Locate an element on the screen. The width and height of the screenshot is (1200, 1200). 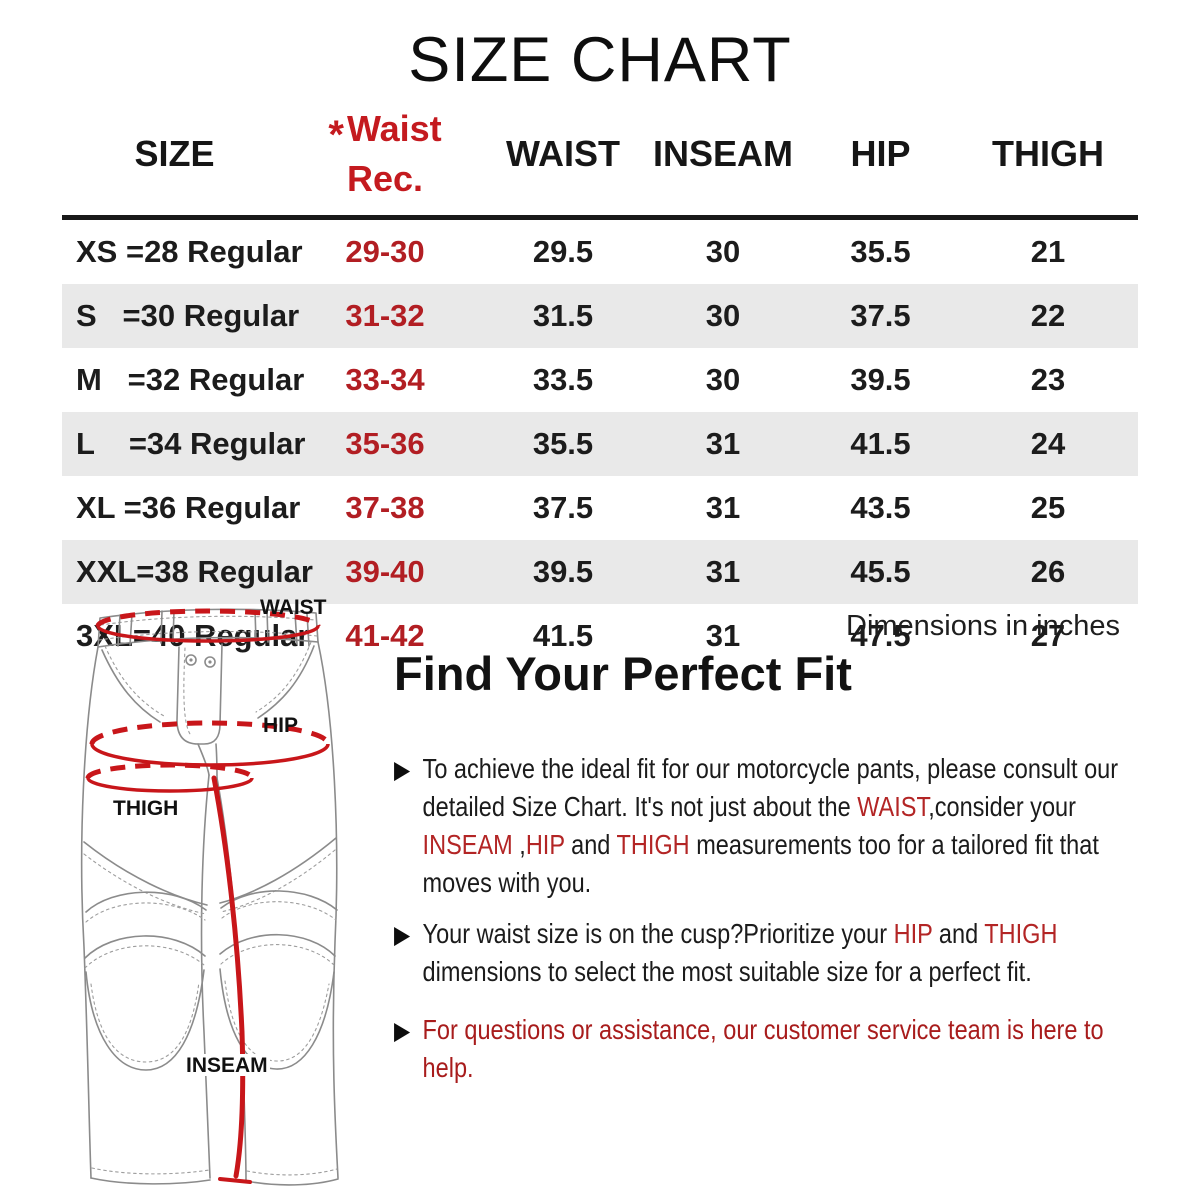
cell-size: L =34 Regular is located at coordinates (191, 443).